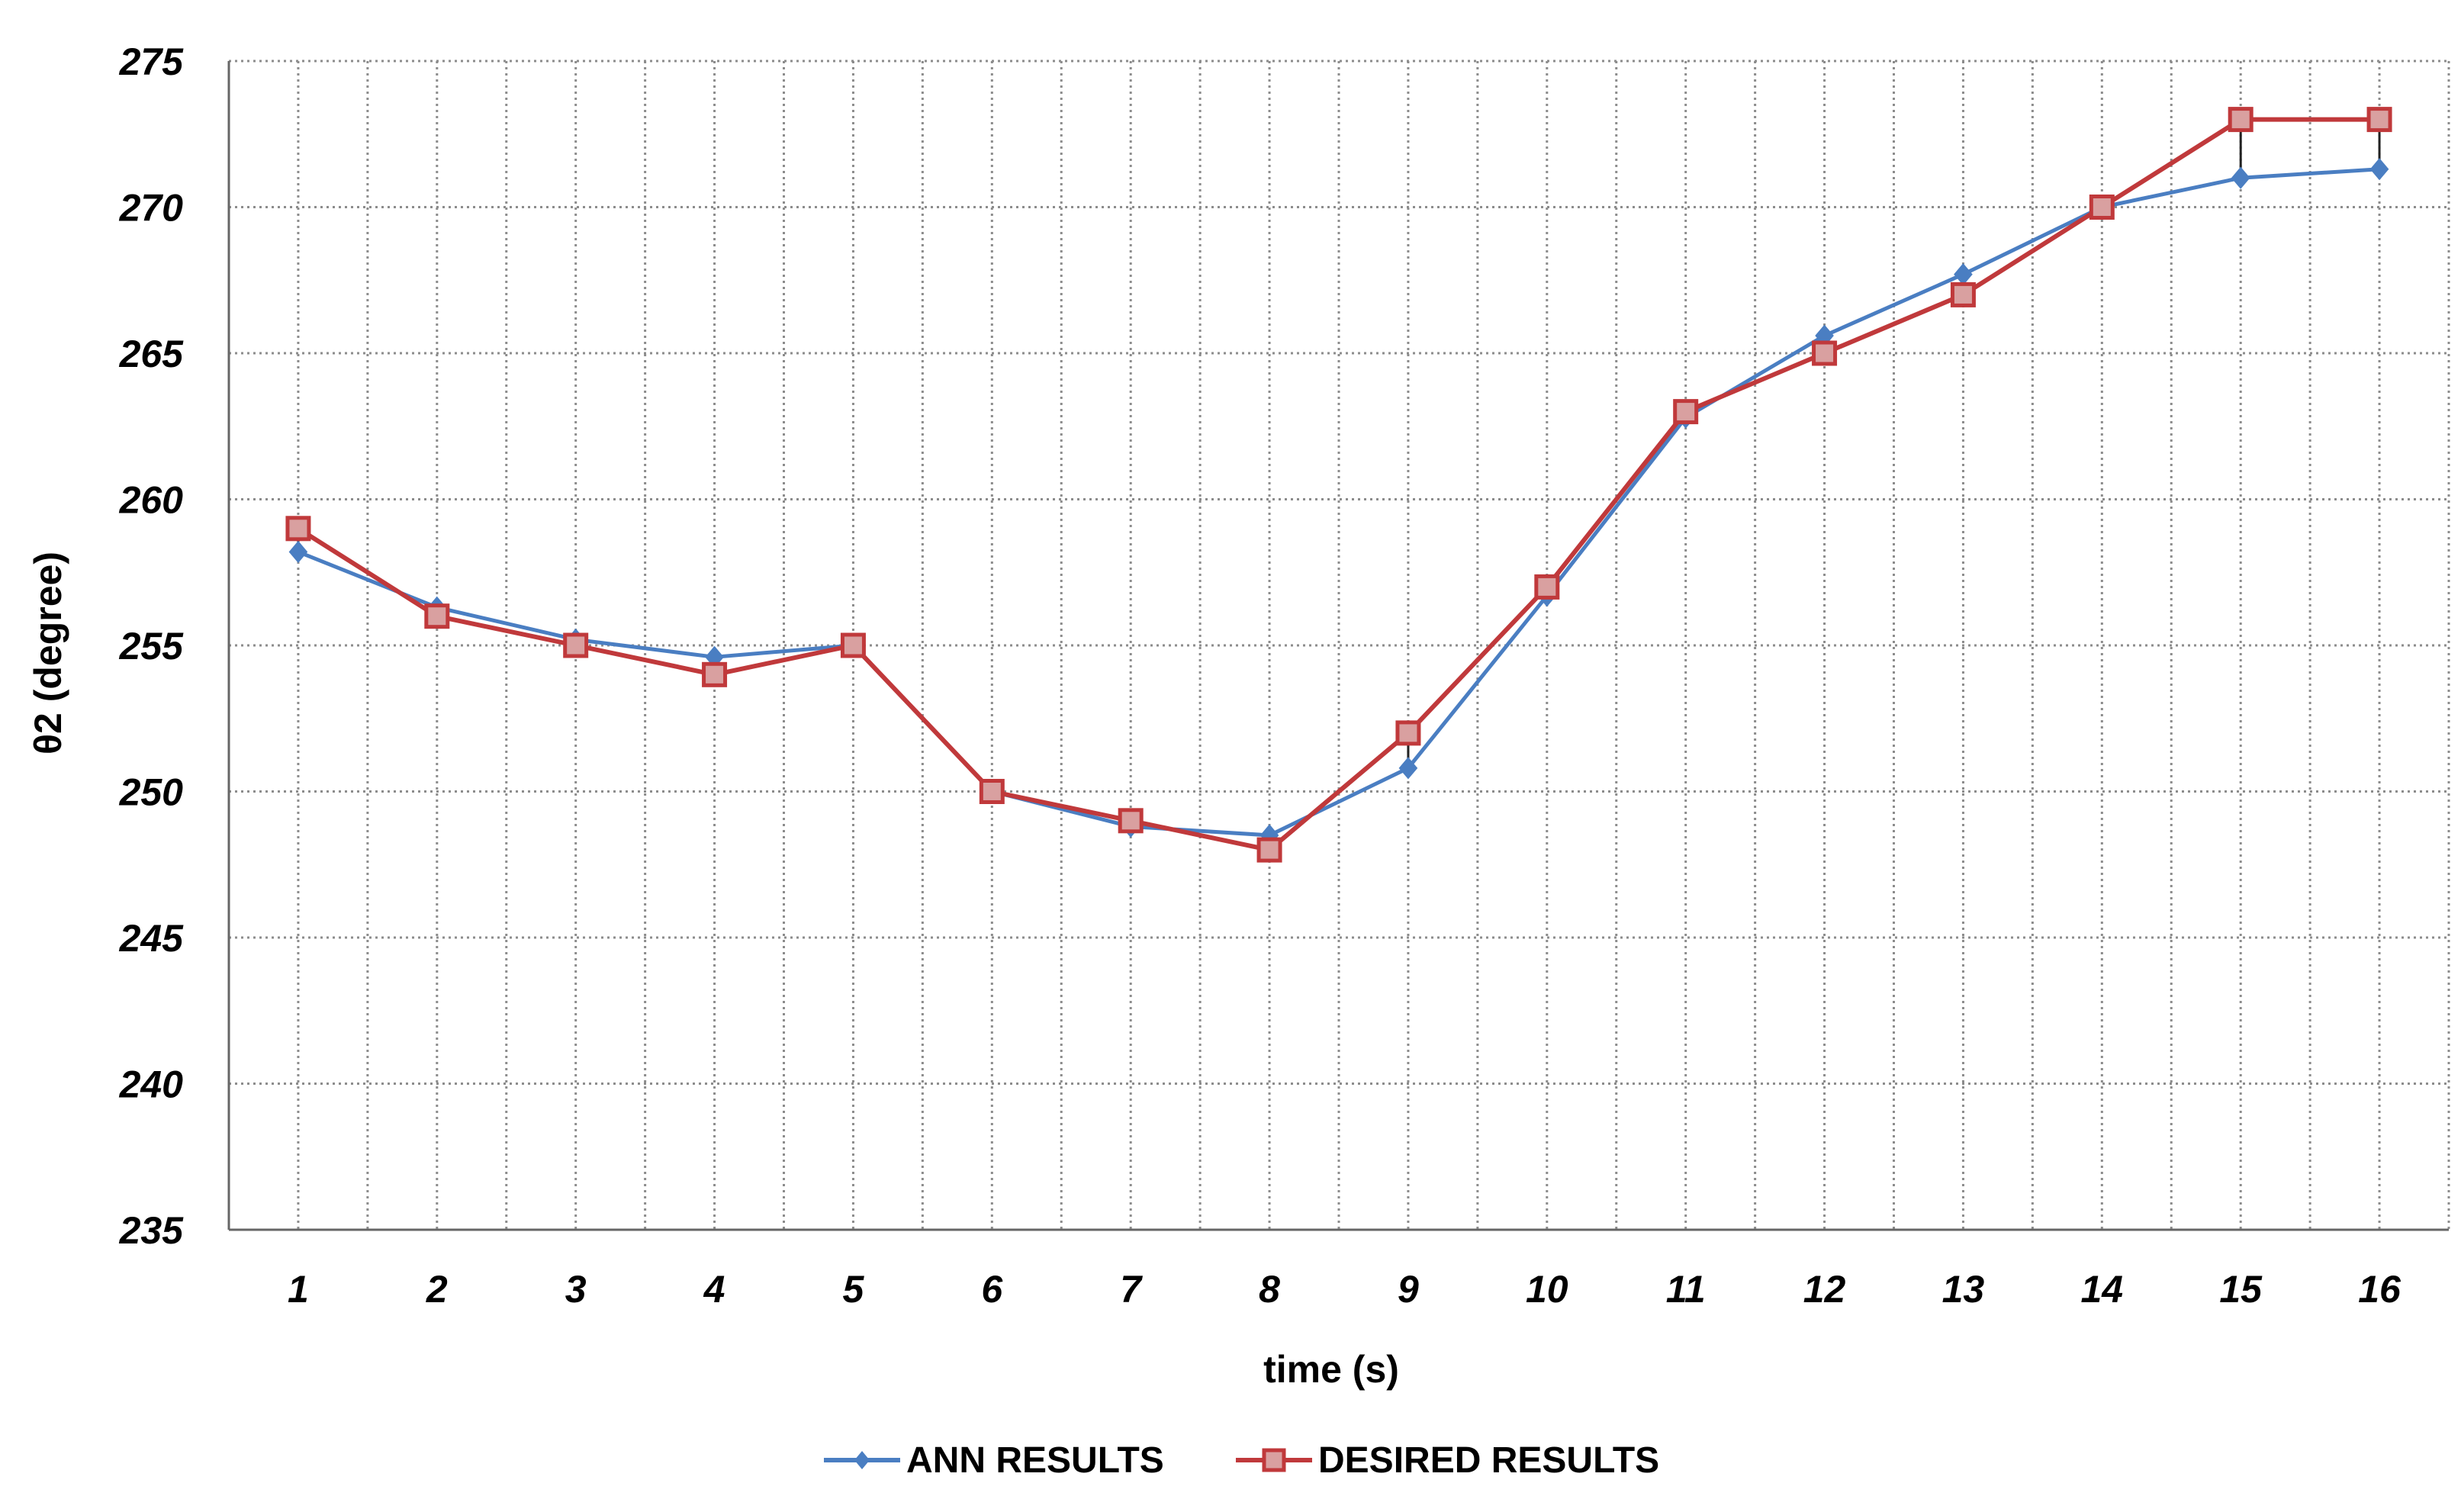 The width and height of the screenshot is (2461, 1512). Describe the element at coordinates (1547, 1290) in the screenshot. I see `x-tick-label: 10` at that location.